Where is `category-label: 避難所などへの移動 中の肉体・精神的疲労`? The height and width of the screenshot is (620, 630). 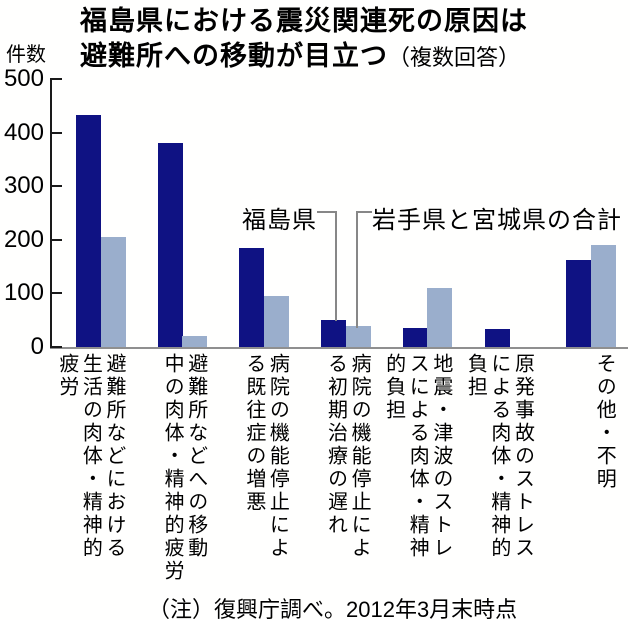 category-label: 避難所などへの移動 中の肉体・精神的疲労 is located at coordinates (184, 468).